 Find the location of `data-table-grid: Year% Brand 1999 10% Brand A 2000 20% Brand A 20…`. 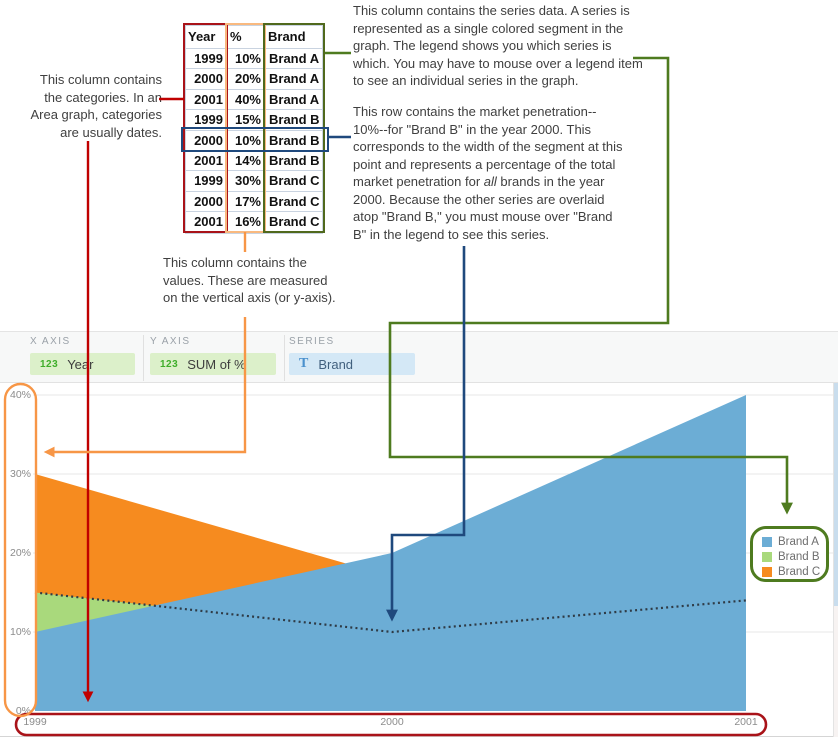

data-table-grid: Year% Brand 1999 10% Brand A 2000 20% Brand A 20… is located at coordinates (254, 129).